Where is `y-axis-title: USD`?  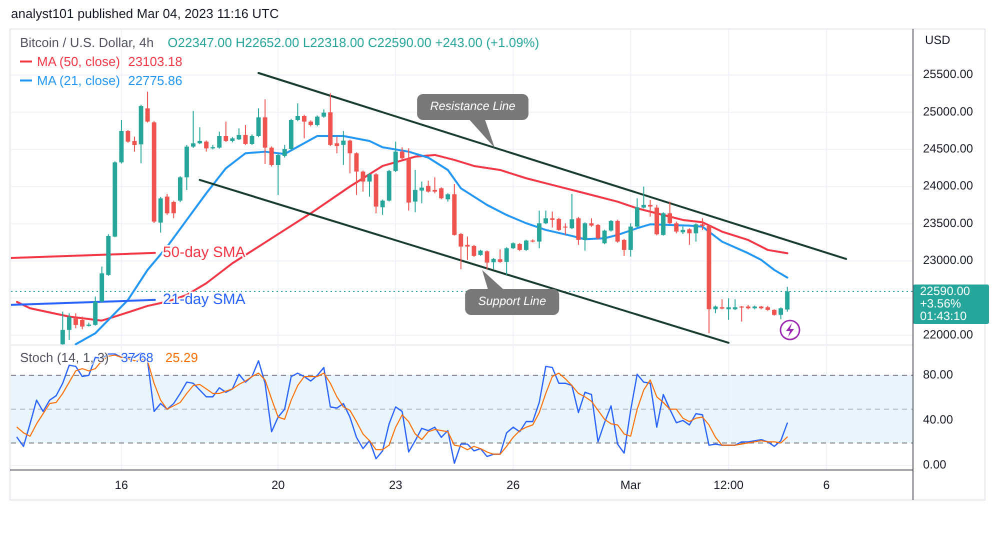 y-axis-title: USD is located at coordinates (938, 40).